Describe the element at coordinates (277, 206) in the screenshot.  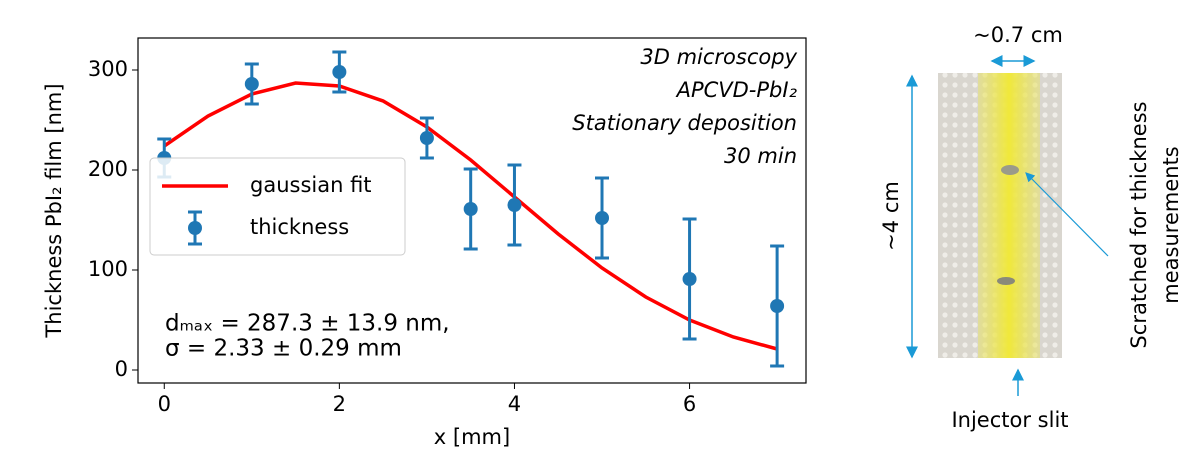
I see `legend-box` at that location.